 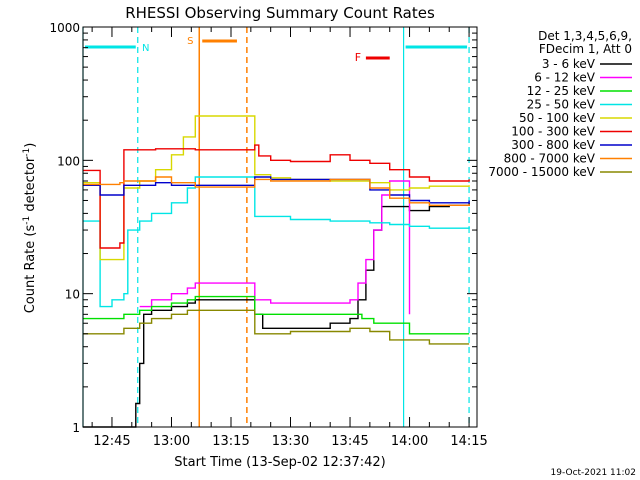 What do you see at coordinates (171, 441) in the screenshot?
I see `x-tick-label: 13:00` at bounding box center [171, 441].